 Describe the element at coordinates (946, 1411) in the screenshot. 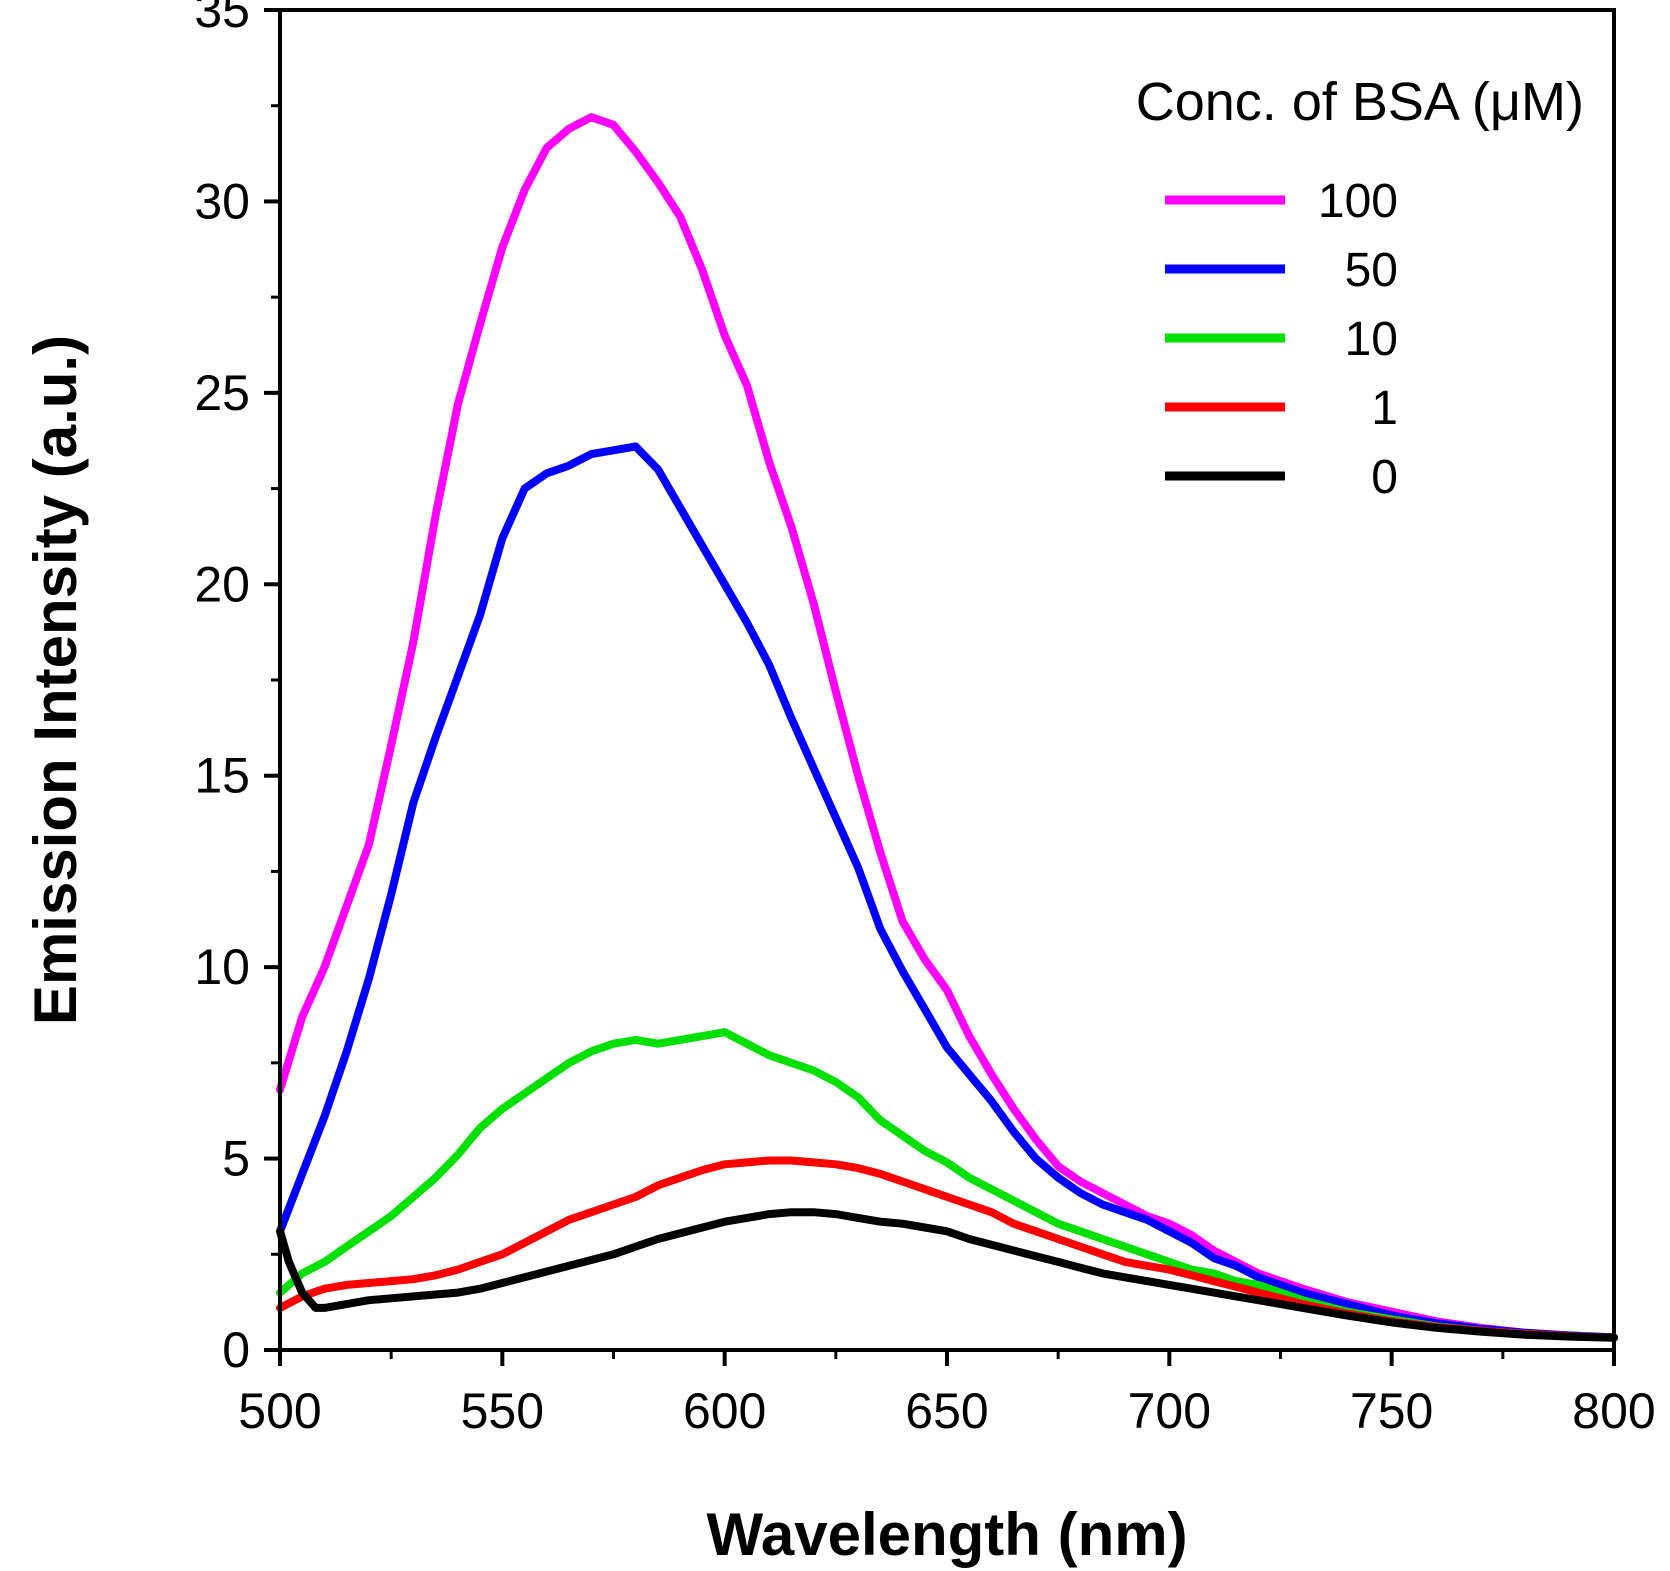

I see `x-tick-label: 650` at that location.